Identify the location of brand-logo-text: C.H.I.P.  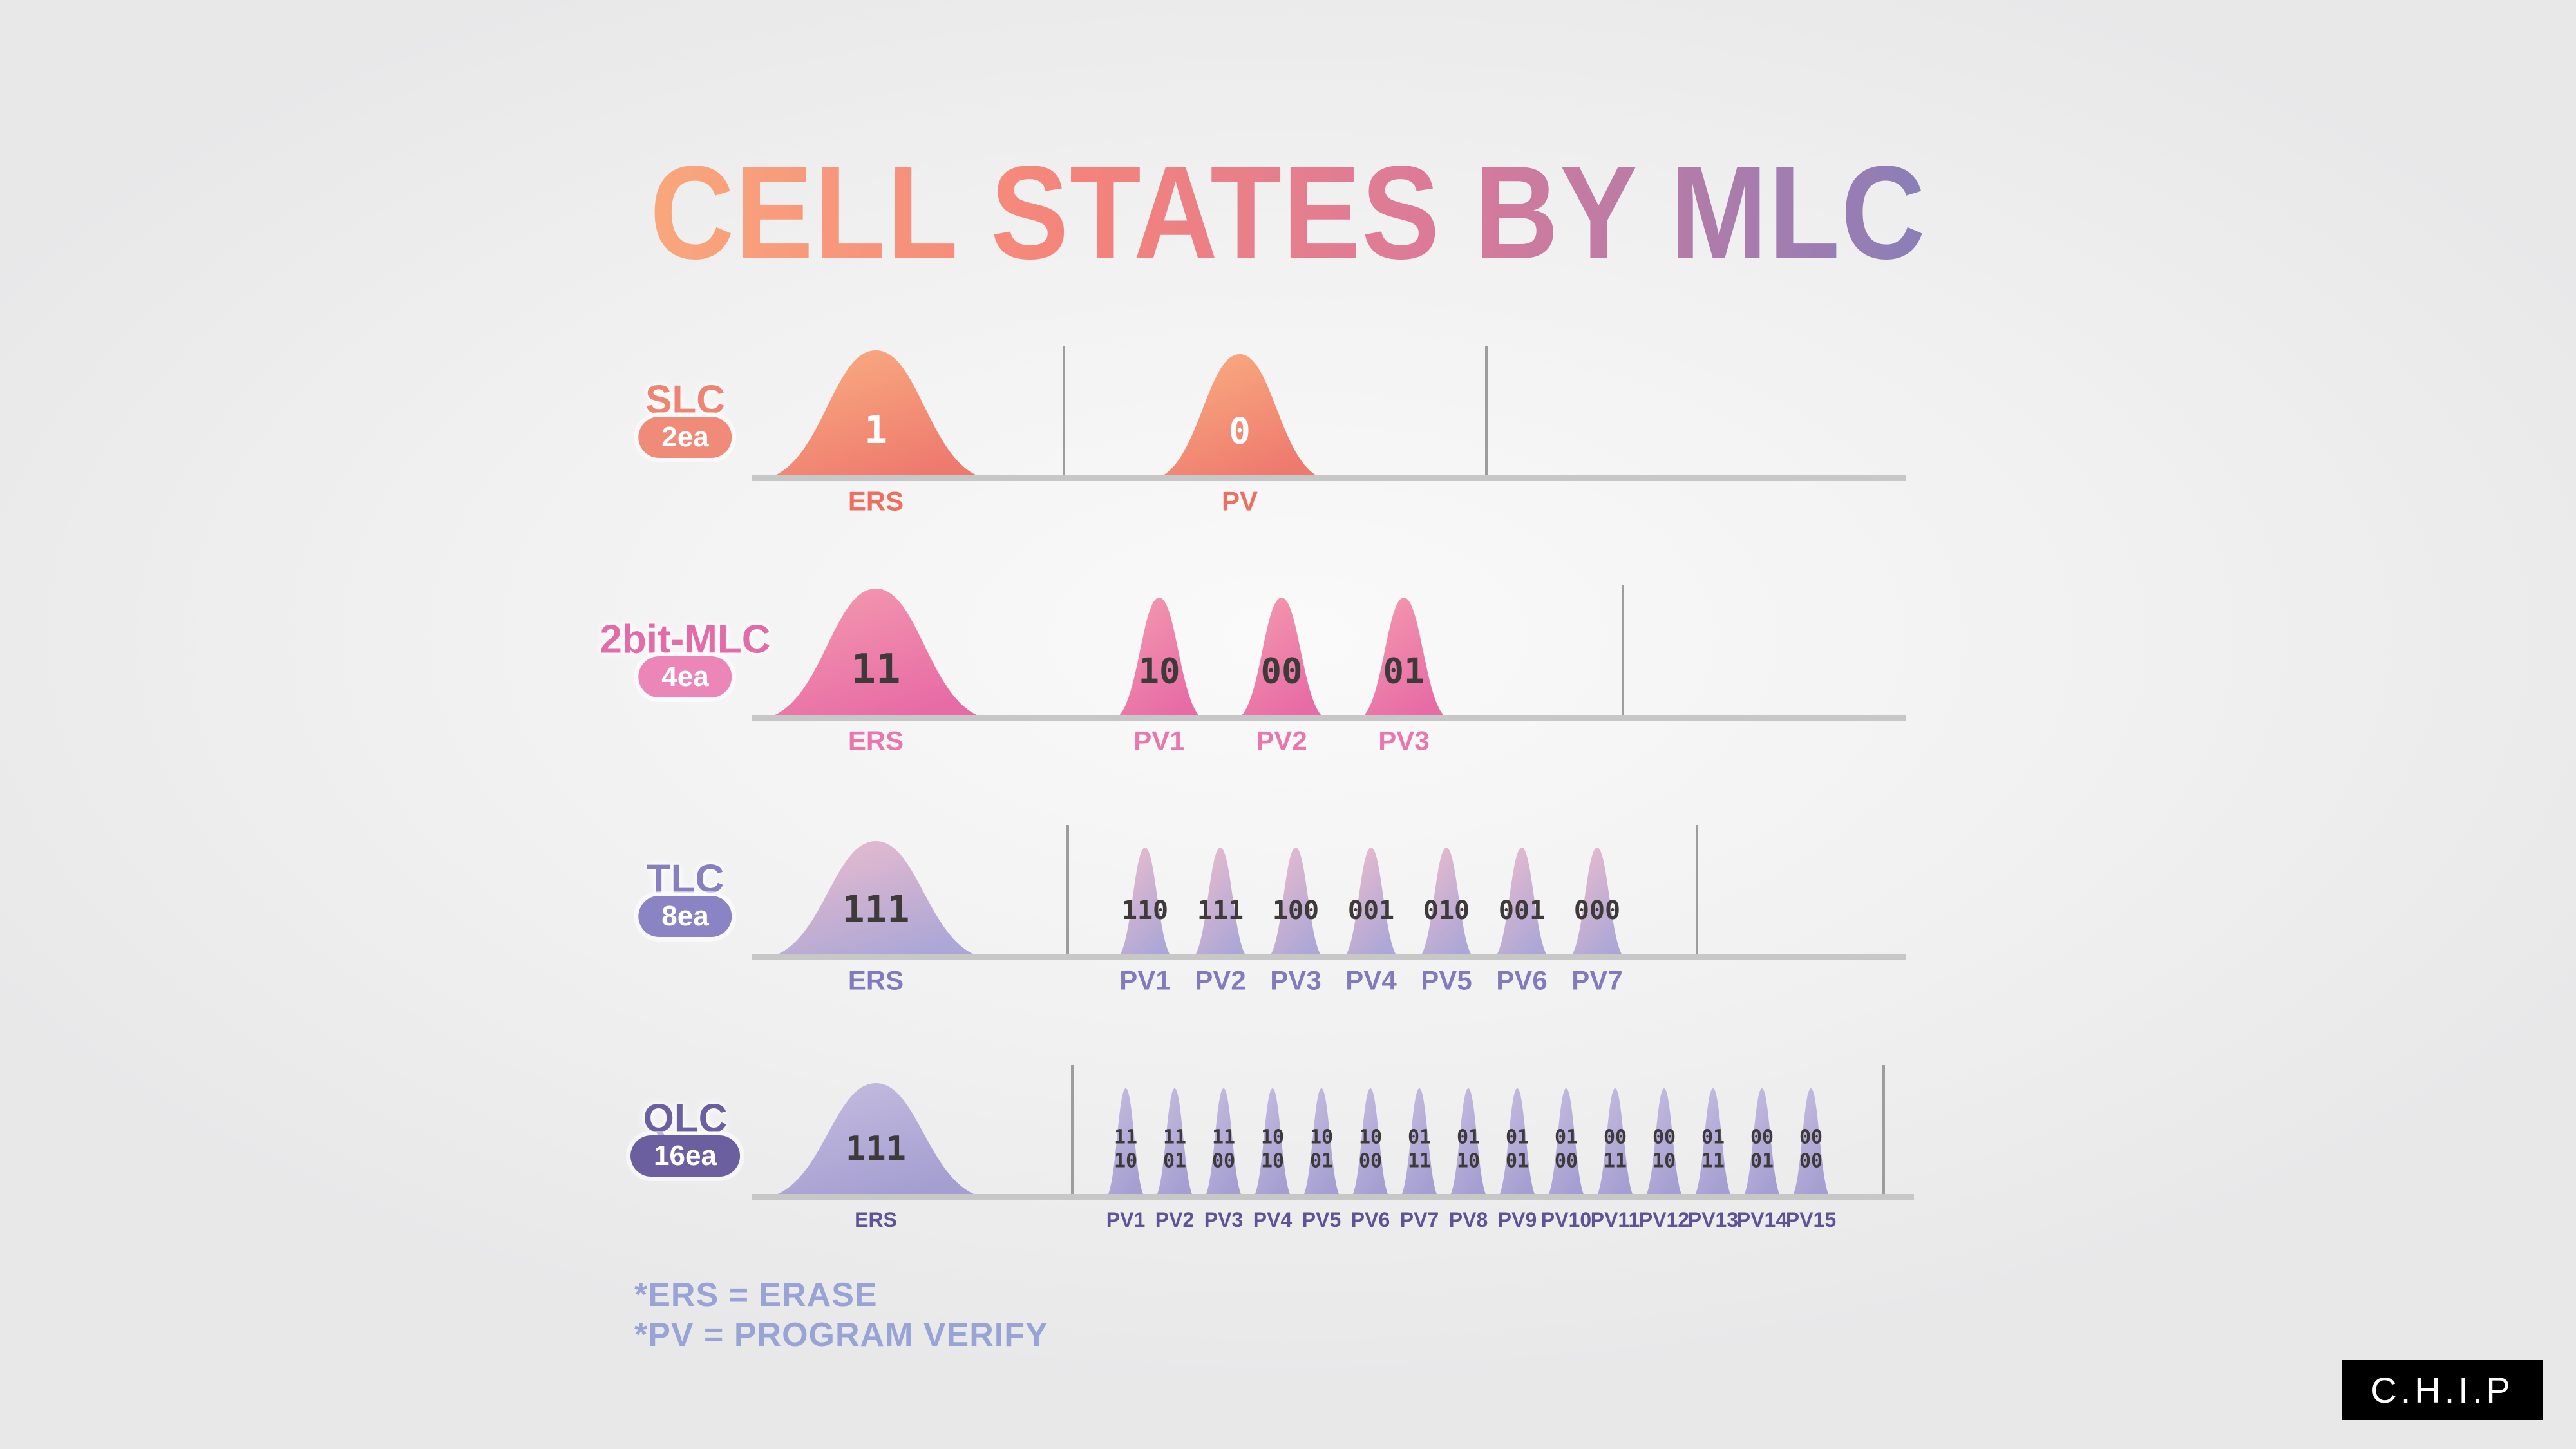
(2442, 1390).